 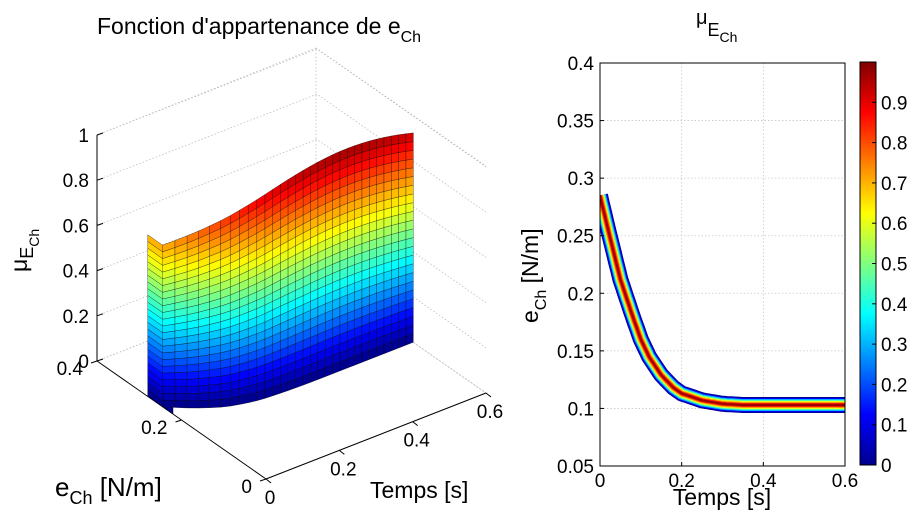 What do you see at coordinates (246, 487) in the screenshot?
I see `y-tick-label: 0` at bounding box center [246, 487].